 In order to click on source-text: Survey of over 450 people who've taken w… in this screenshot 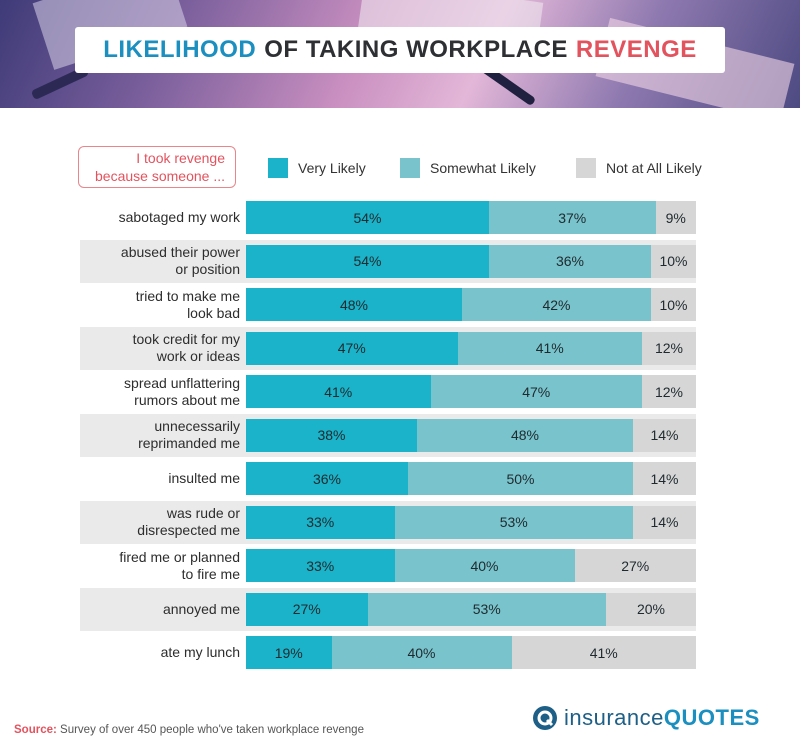, I will do `click(212, 730)`.